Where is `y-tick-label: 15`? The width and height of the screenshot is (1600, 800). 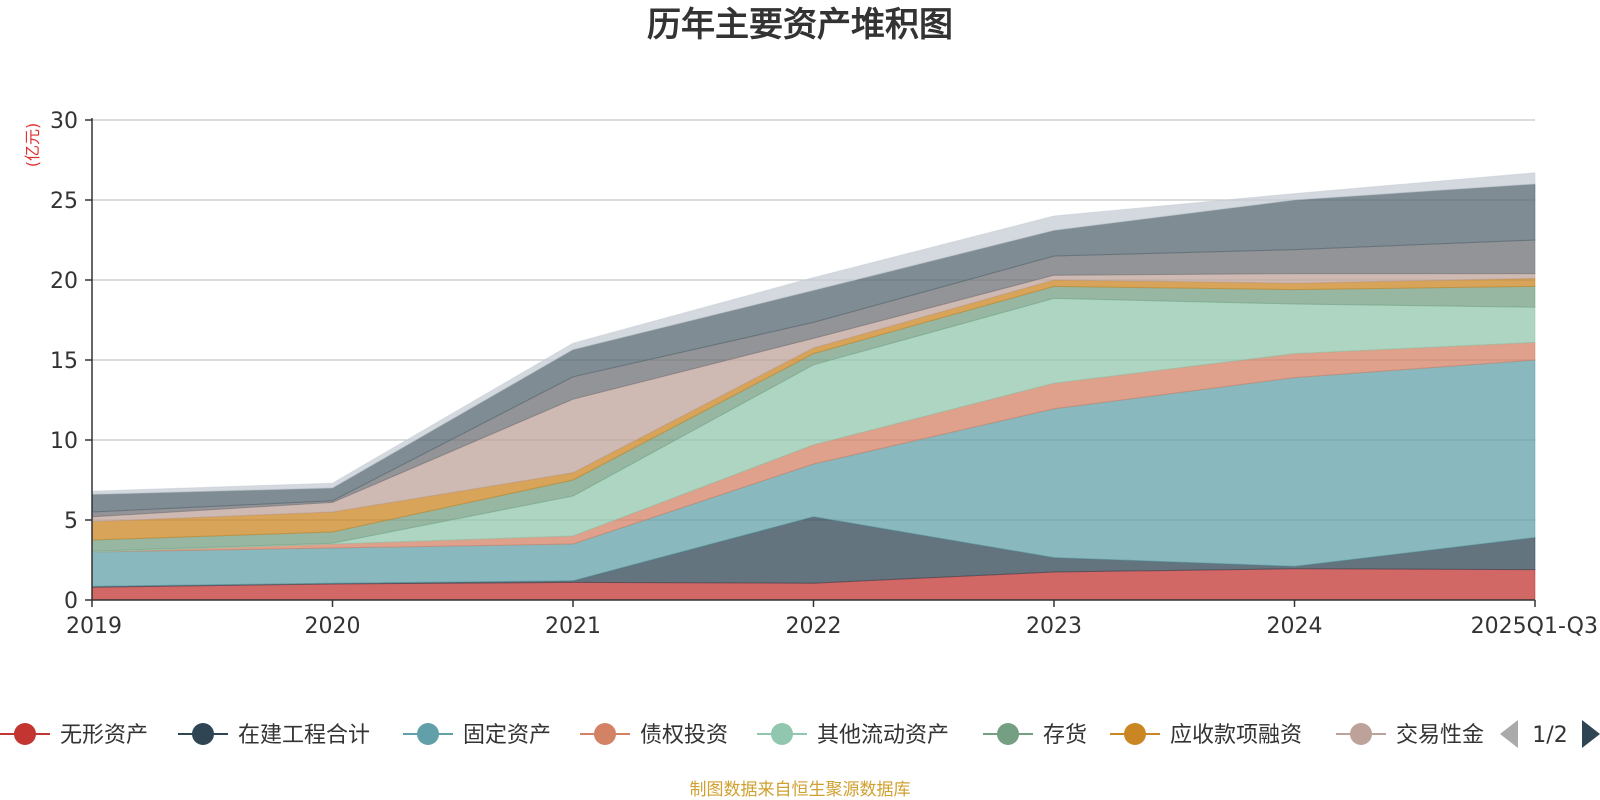 y-tick-label: 15 is located at coordinates (64, 361).